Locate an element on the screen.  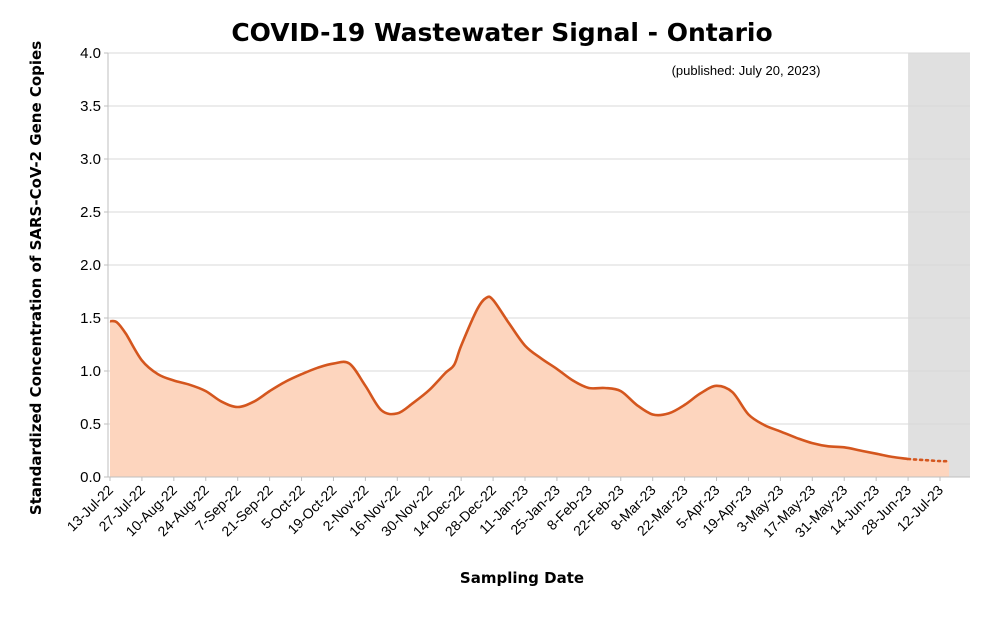
y-tick-label: 2.0 is located at coordinates (90, 265).